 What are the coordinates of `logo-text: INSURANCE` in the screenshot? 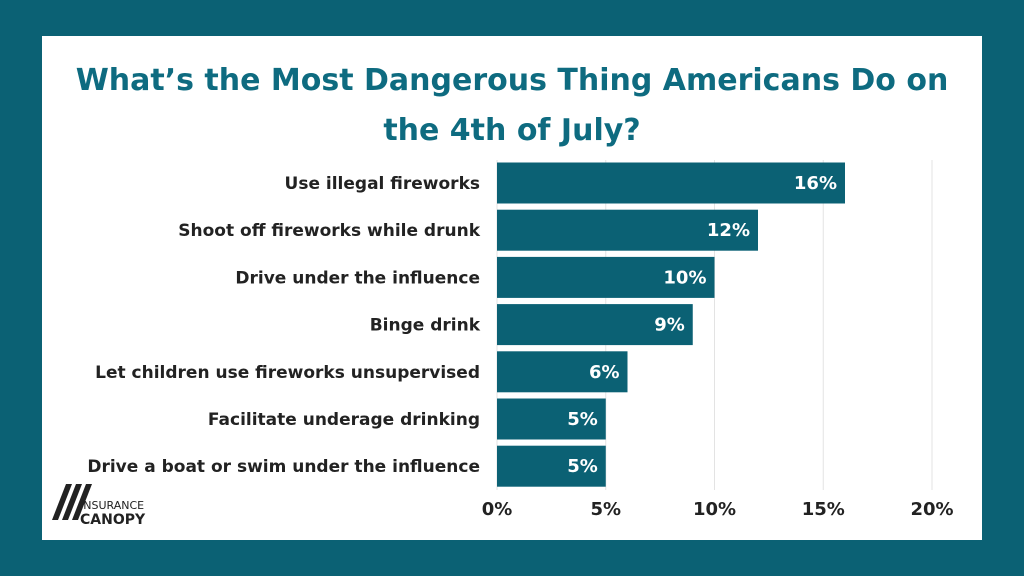 It's located at (112, 505).